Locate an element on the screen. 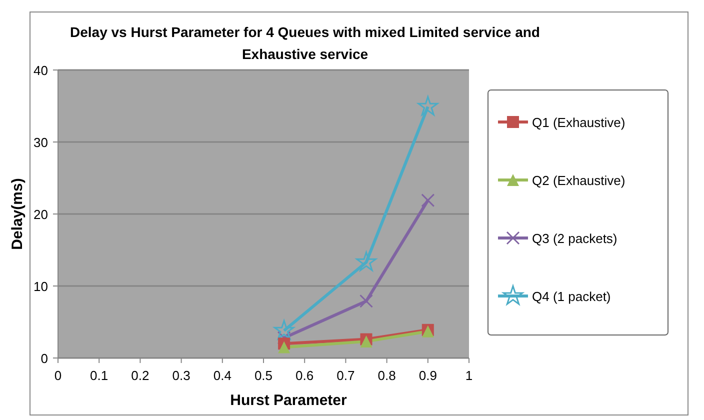 The width and height of the screenshot is (704, 420). x-tick-label: 0.4 is located at coordinates (222, 375).